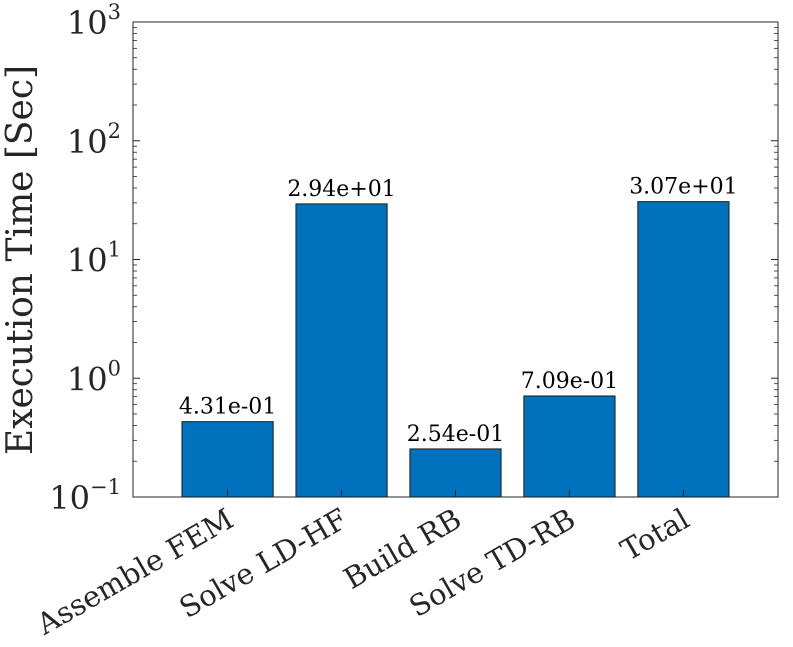 The height and width of the screenshot is (647, 793). I want to click on y-axis-label: Execution Time [Sec], so click(20, 260).